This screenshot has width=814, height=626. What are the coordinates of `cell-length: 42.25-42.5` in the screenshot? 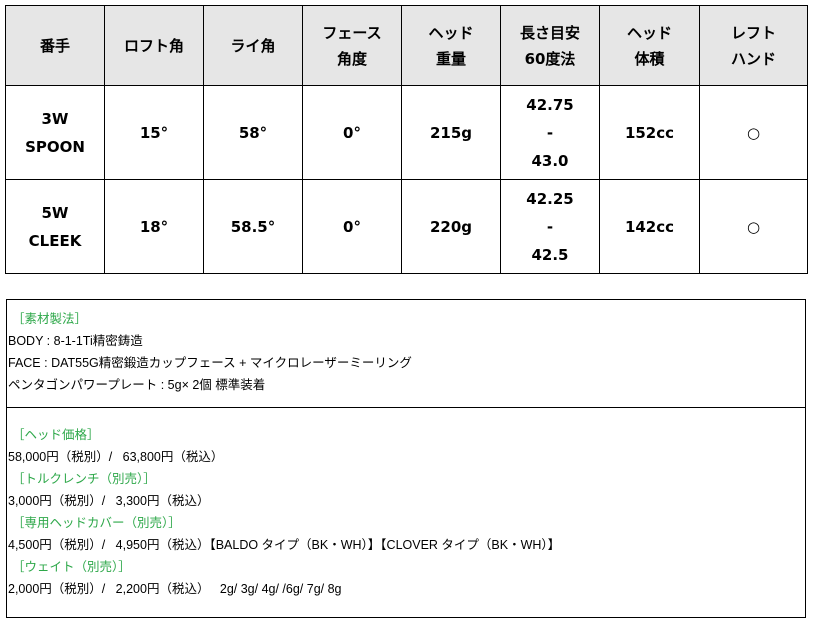 It's located at (550, 226).